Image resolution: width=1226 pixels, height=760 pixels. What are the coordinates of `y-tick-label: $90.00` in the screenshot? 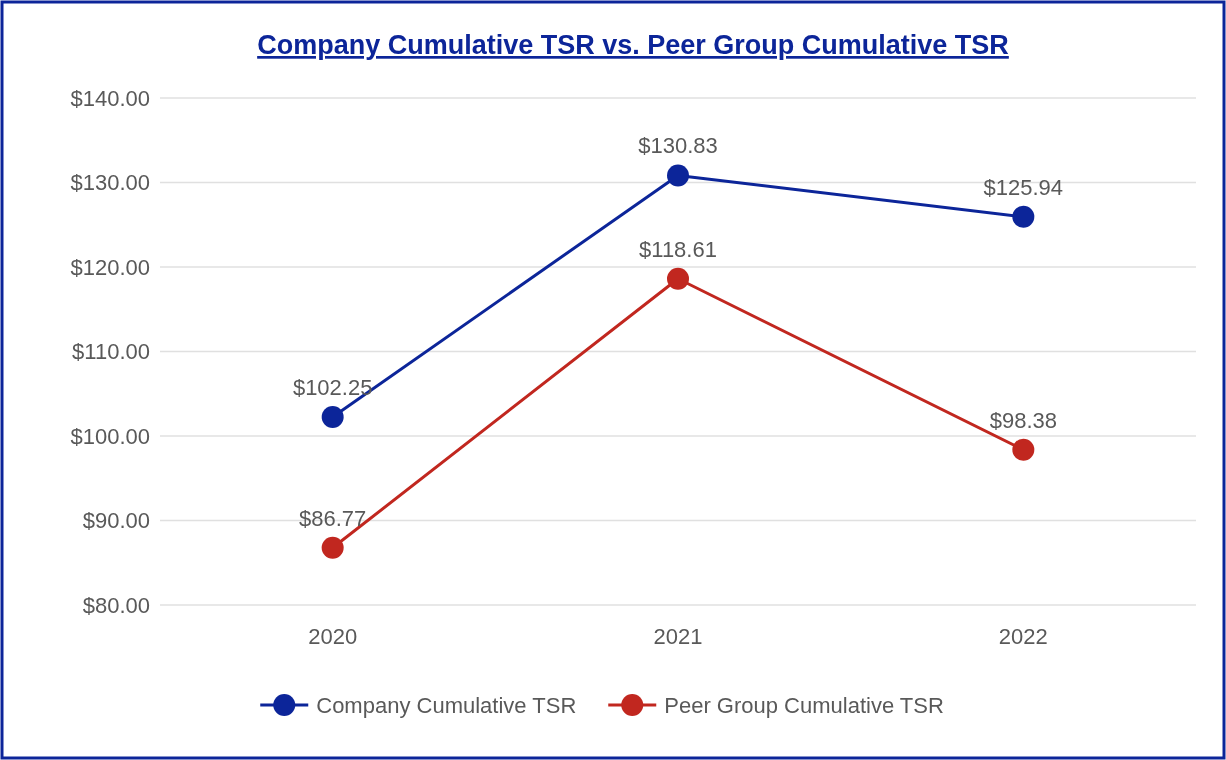 It's located at (116, 521).